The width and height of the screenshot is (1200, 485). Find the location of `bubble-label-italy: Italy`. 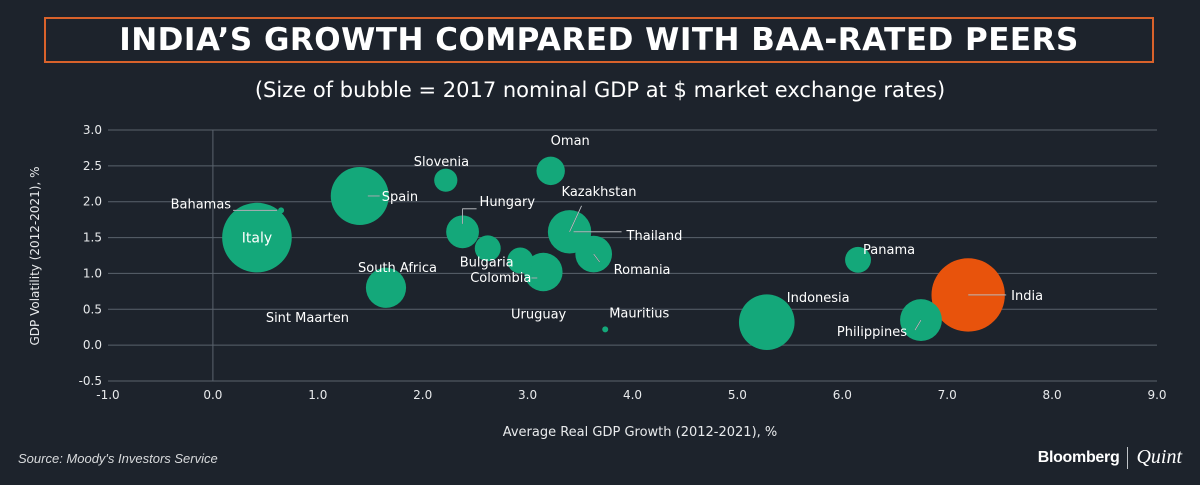

bubble-label-italy: Italy is located at coordinates (257, 239).